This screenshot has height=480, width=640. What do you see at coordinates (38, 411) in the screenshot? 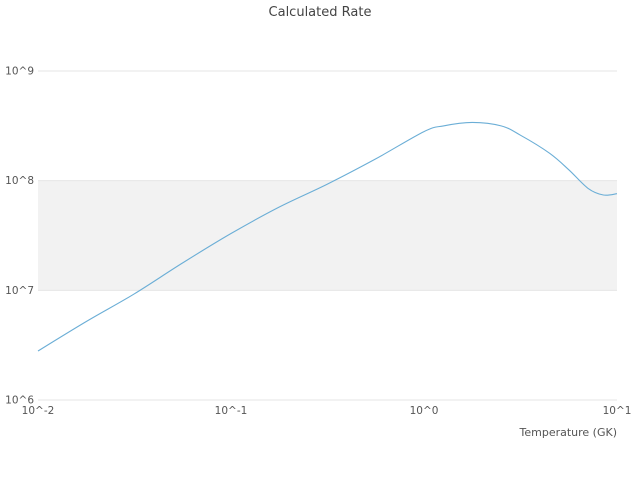
I see `x-tick-label: 10^-2` at bounding box center [38, 411].